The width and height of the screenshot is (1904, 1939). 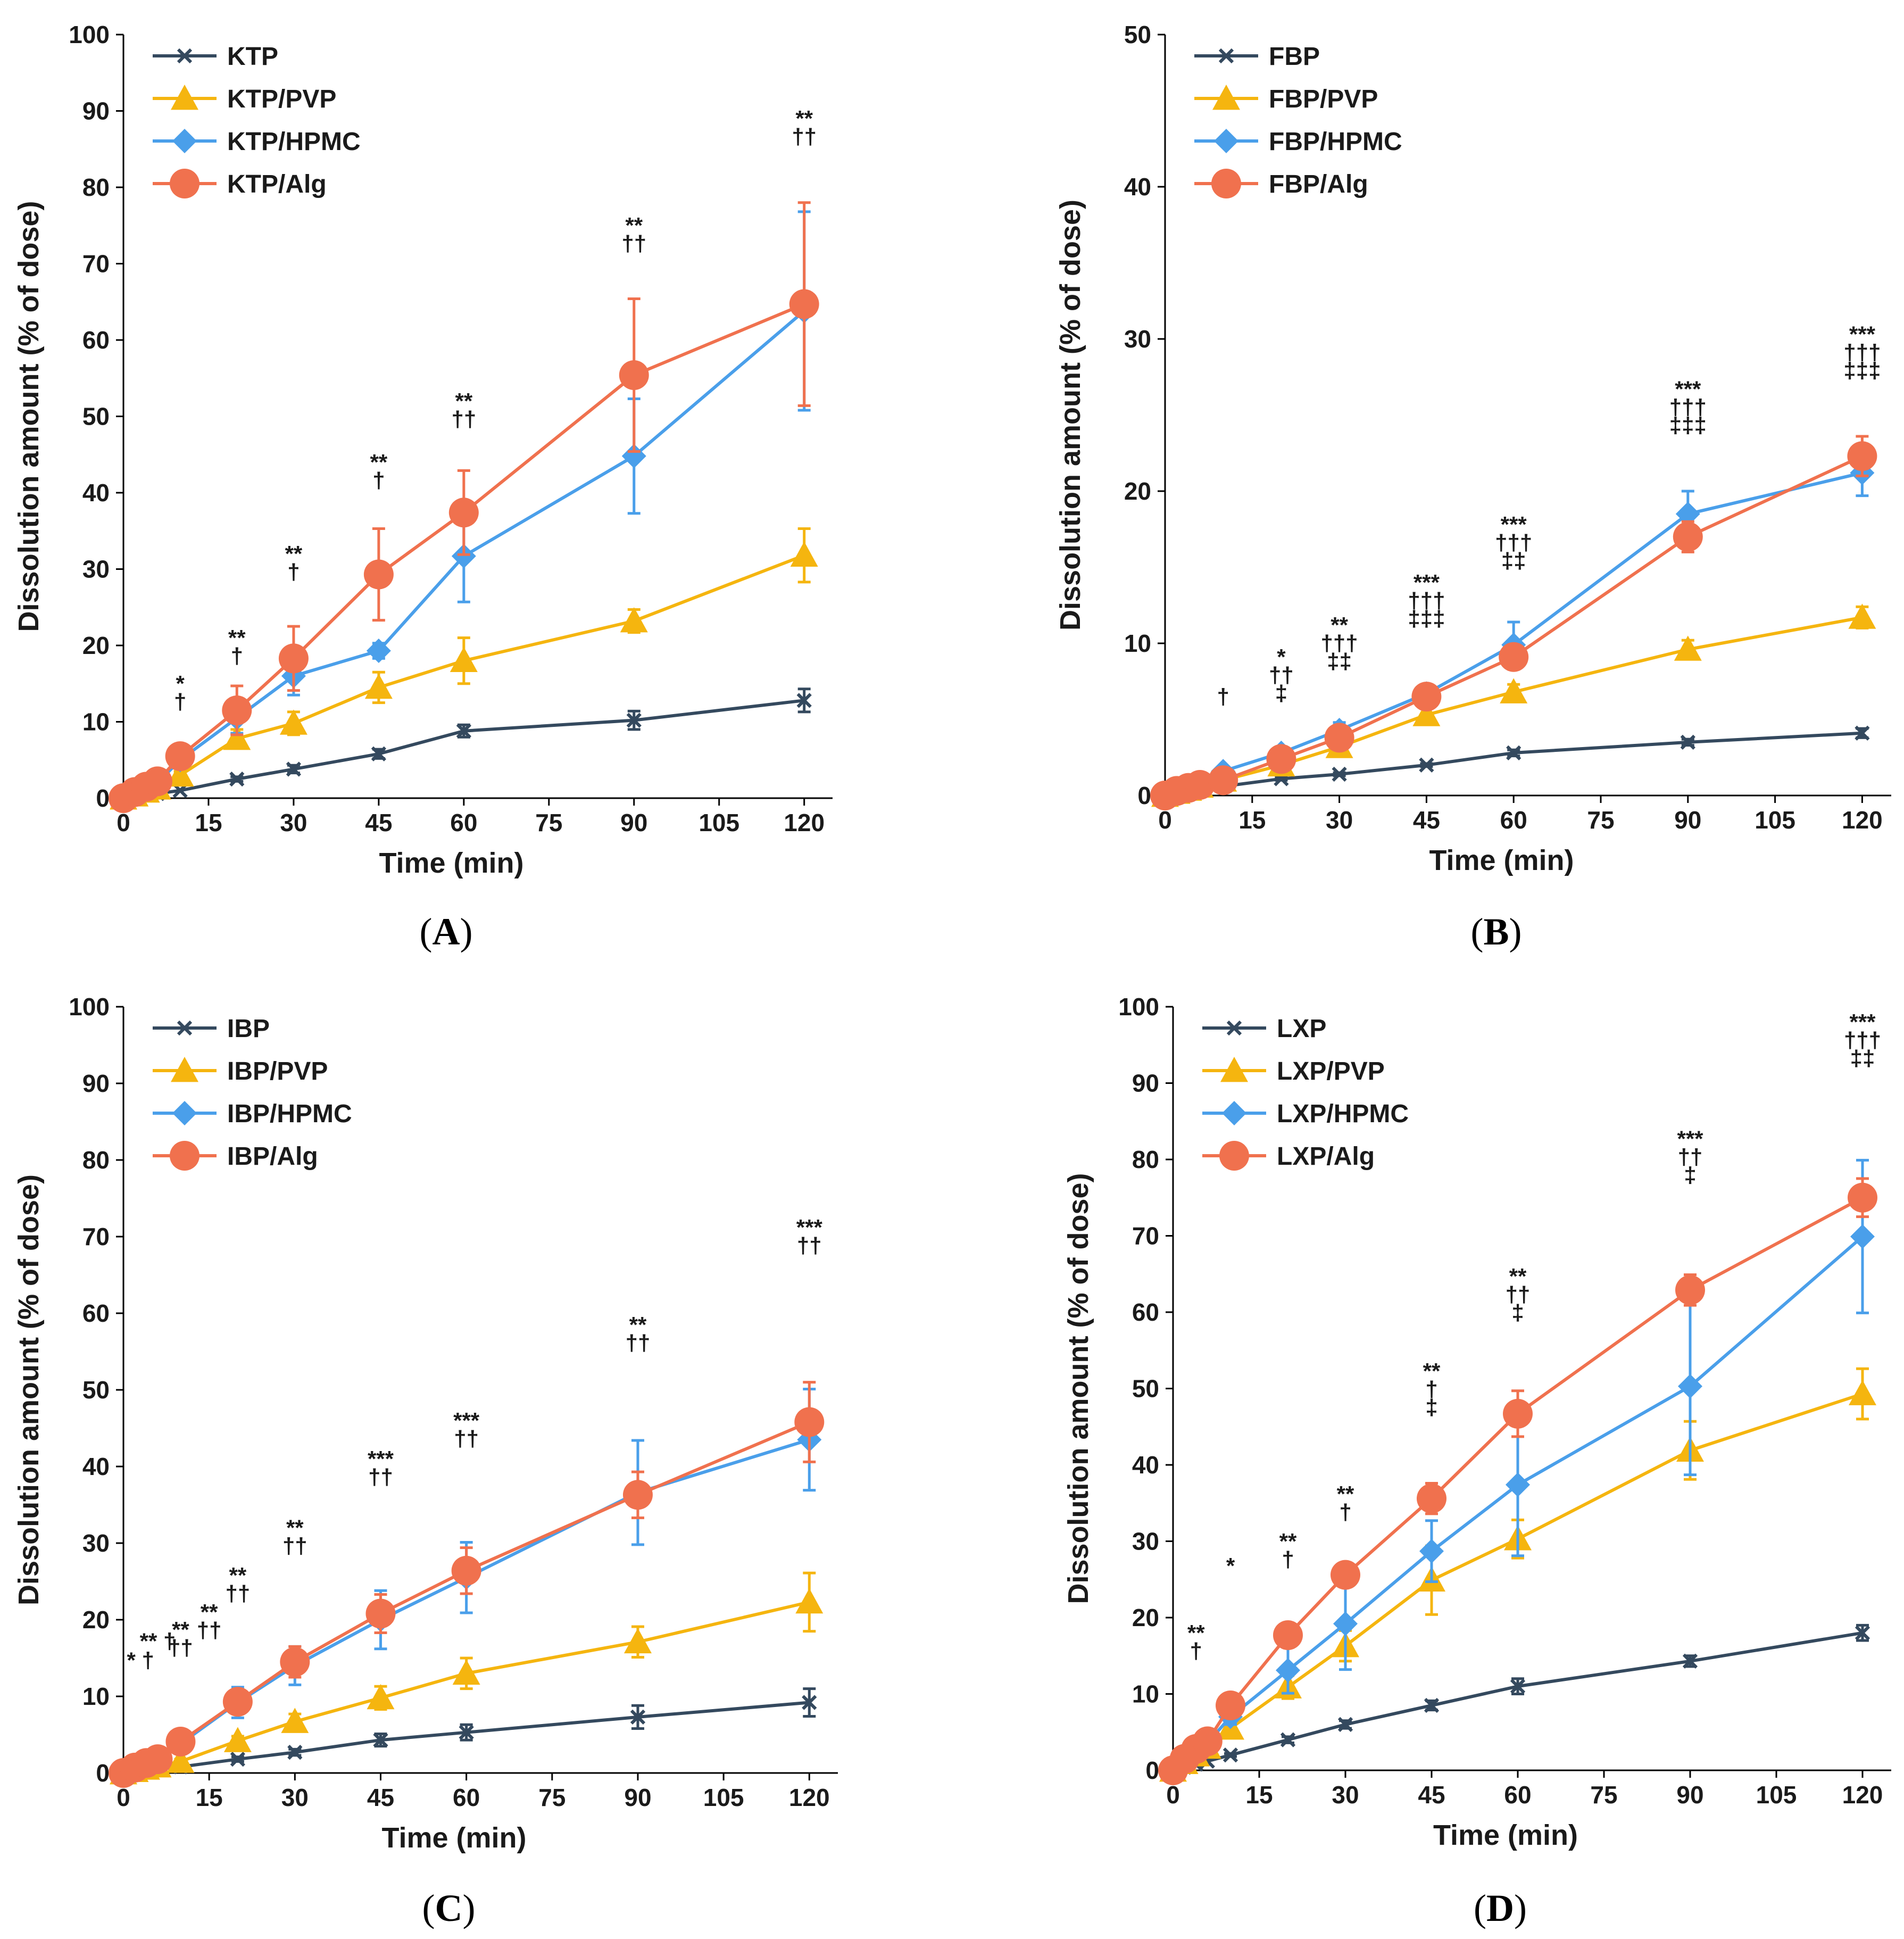 I want to click on legend-label: FBP/Alg, so click(x=1318, y=184).